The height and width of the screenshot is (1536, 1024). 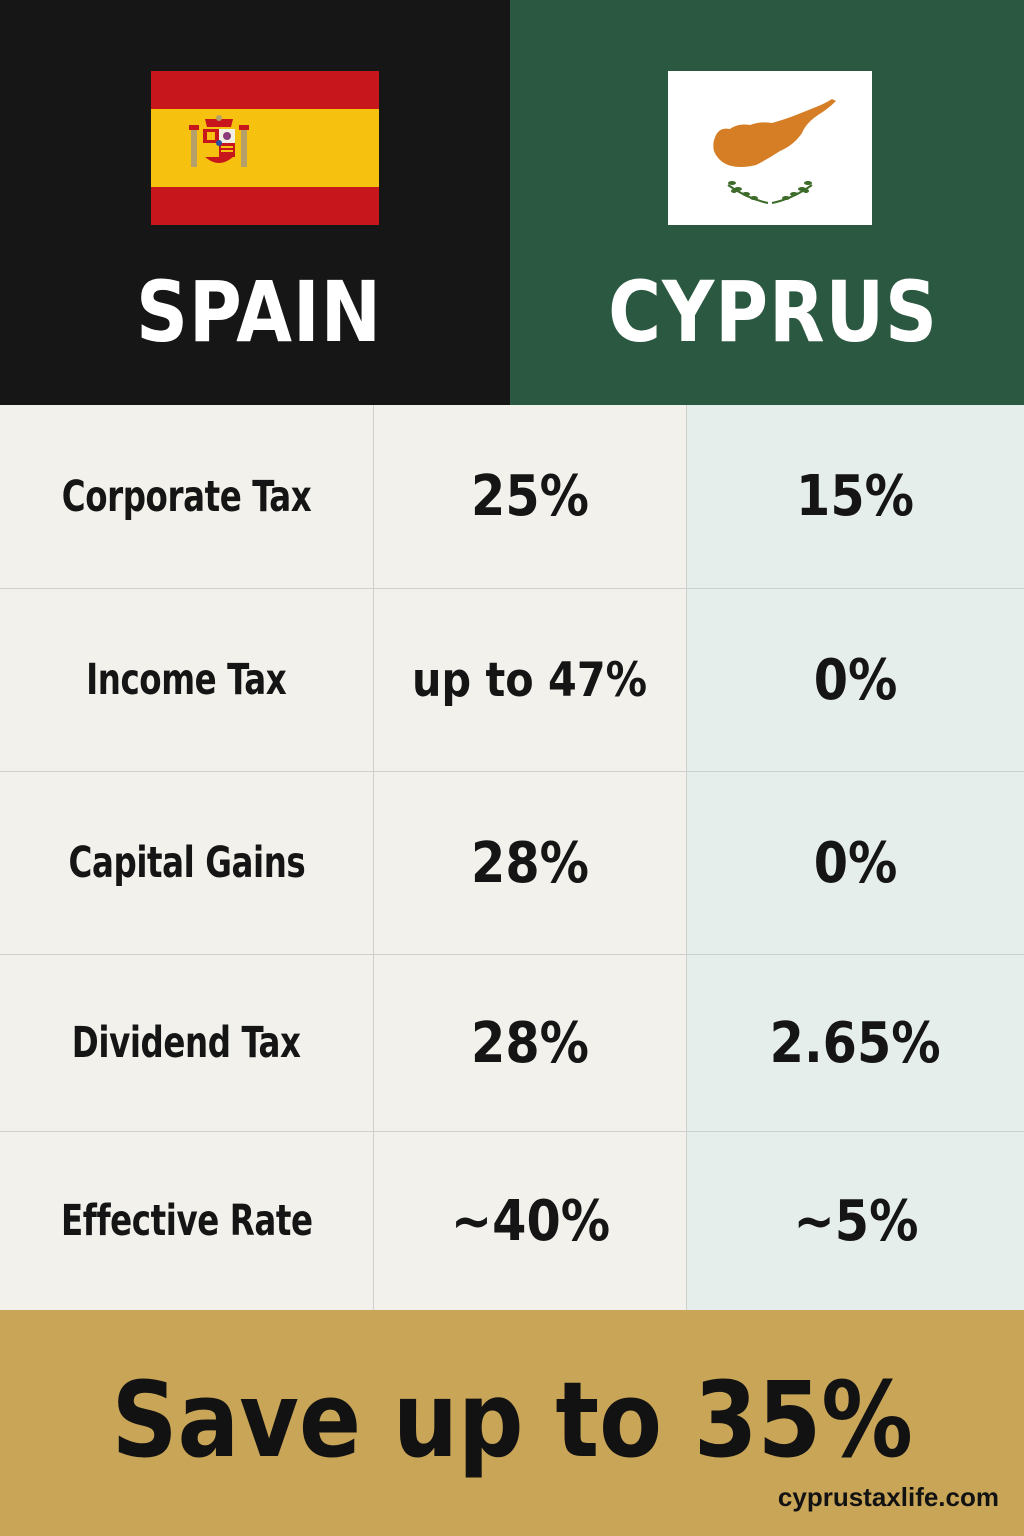 What do you see at coordinates (187, 863) in the screenshot?
I see `row-label: Capital Gains` at bounding box center [187, 863].